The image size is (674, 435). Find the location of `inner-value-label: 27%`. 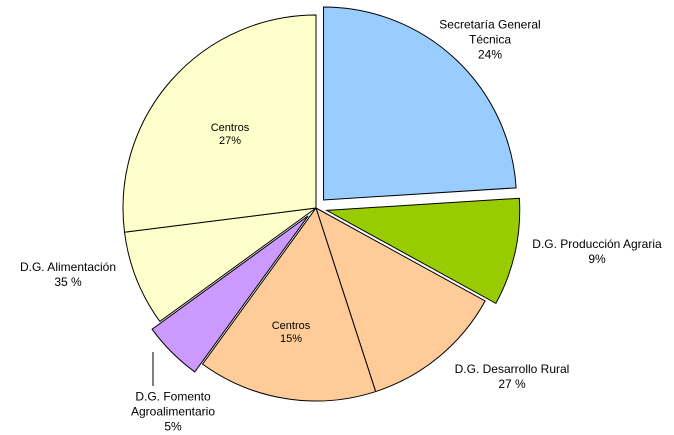

inner-value-label: 27% is located at coordinates (230, 141).